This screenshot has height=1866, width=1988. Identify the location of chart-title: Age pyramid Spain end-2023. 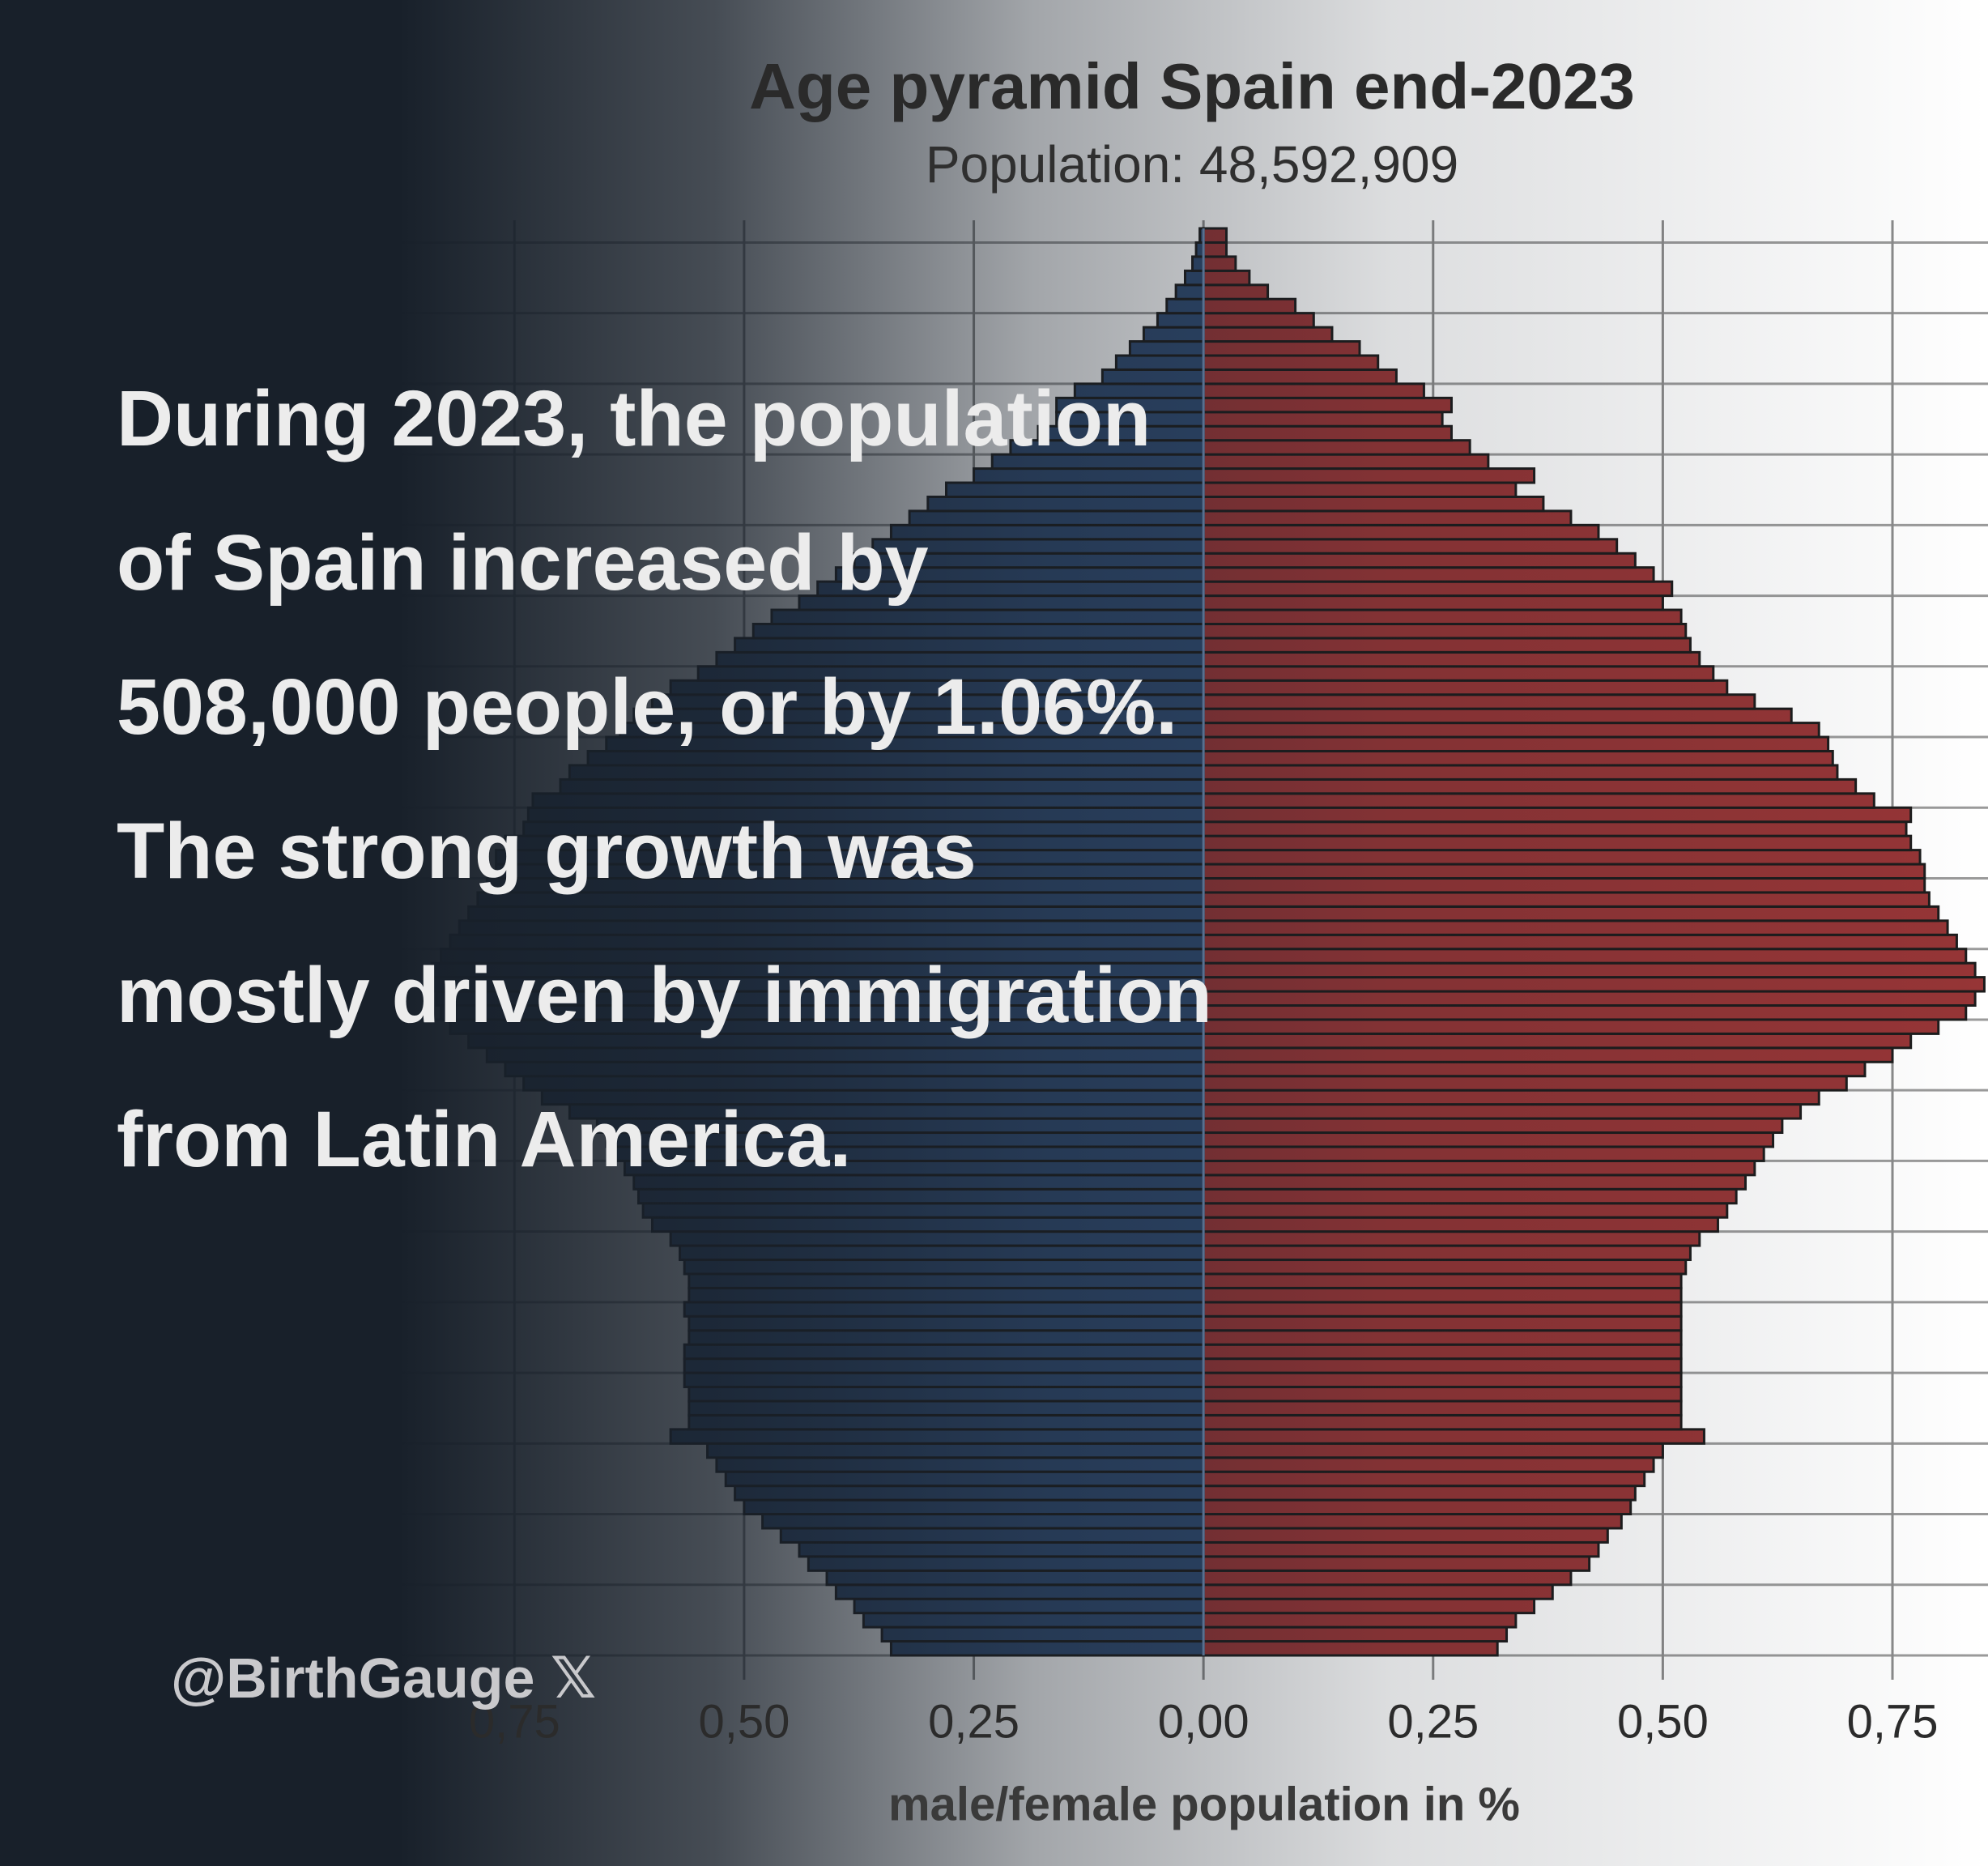
(1192, 86).